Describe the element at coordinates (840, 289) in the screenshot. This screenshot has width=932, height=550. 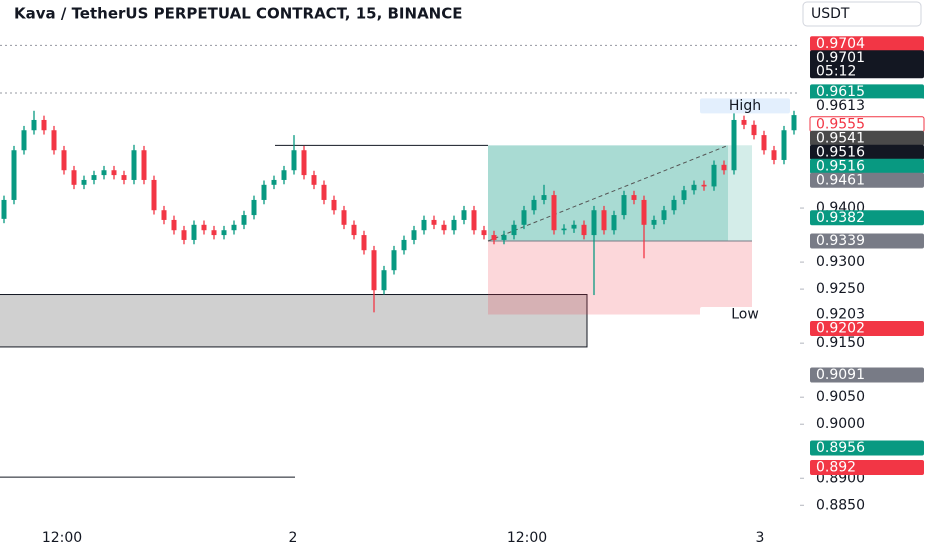
I see `y-tick-label: 0.9250` at that location.